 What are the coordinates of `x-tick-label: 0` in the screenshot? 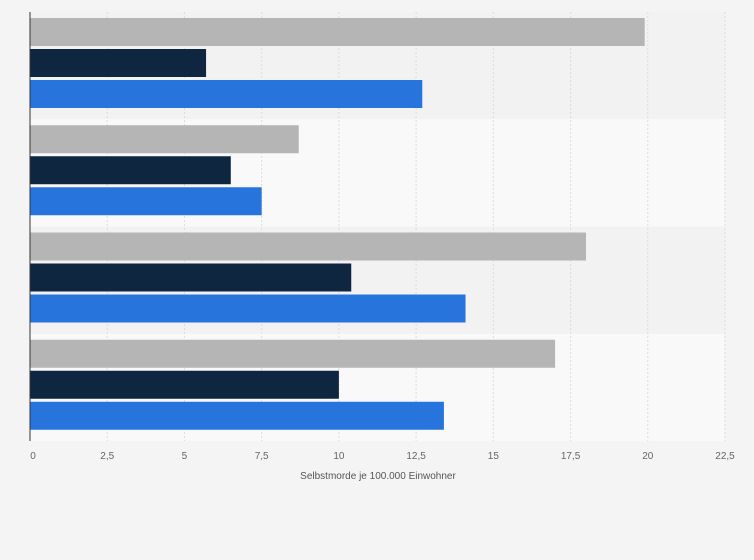 It's located at (33, 456).